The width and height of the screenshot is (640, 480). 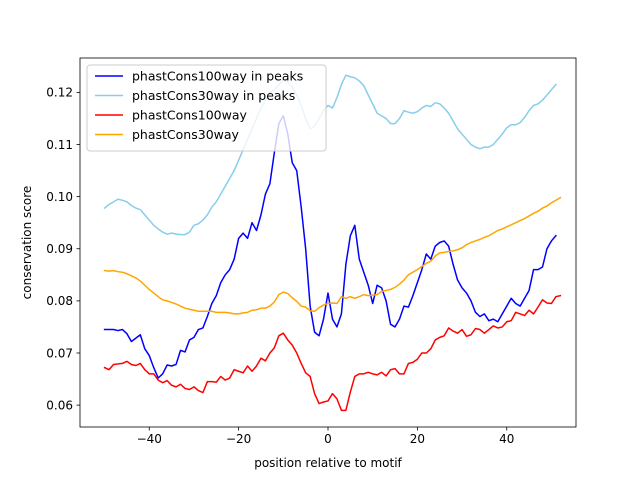 I want to click on x-axis-ticks: −40 −20 0 20 40, so click(x=325, y=436).